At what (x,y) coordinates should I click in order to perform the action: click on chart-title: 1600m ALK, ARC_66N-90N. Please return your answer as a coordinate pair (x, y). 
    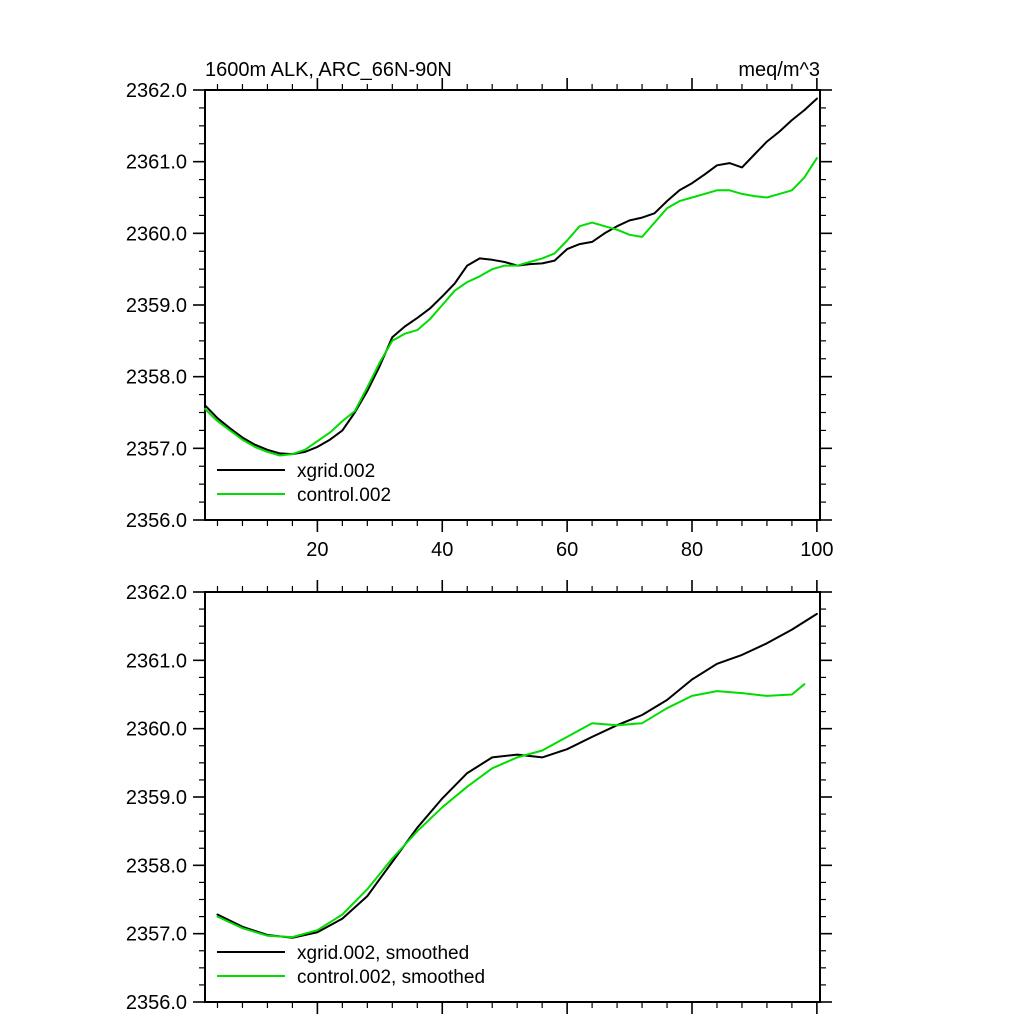
    Looking at the image, I should click on (328, 70).